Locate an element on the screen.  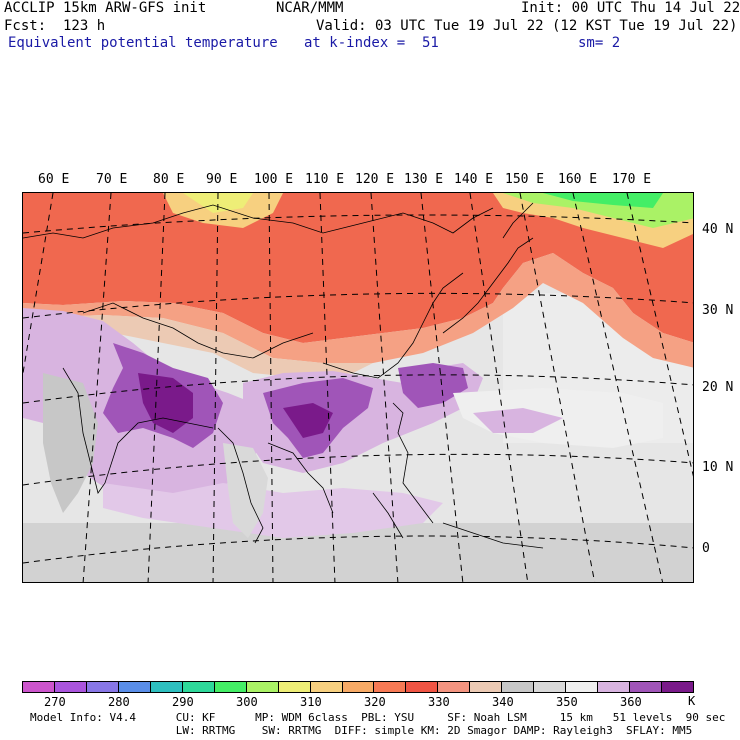
colorbar is located at coordinates (358, 687).